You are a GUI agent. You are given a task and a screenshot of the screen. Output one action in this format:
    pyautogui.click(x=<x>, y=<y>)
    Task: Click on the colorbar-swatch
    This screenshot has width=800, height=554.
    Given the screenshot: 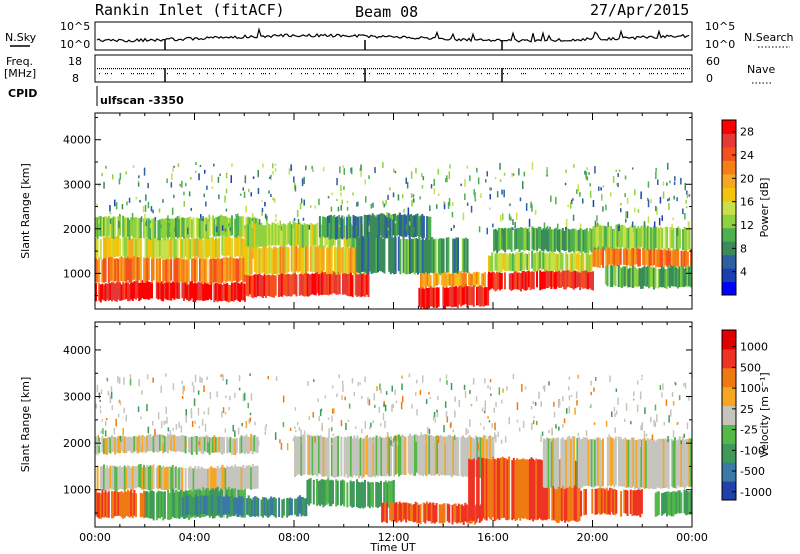 What is the action you would take?
    pyautogui.click(x=729, y=140)
    